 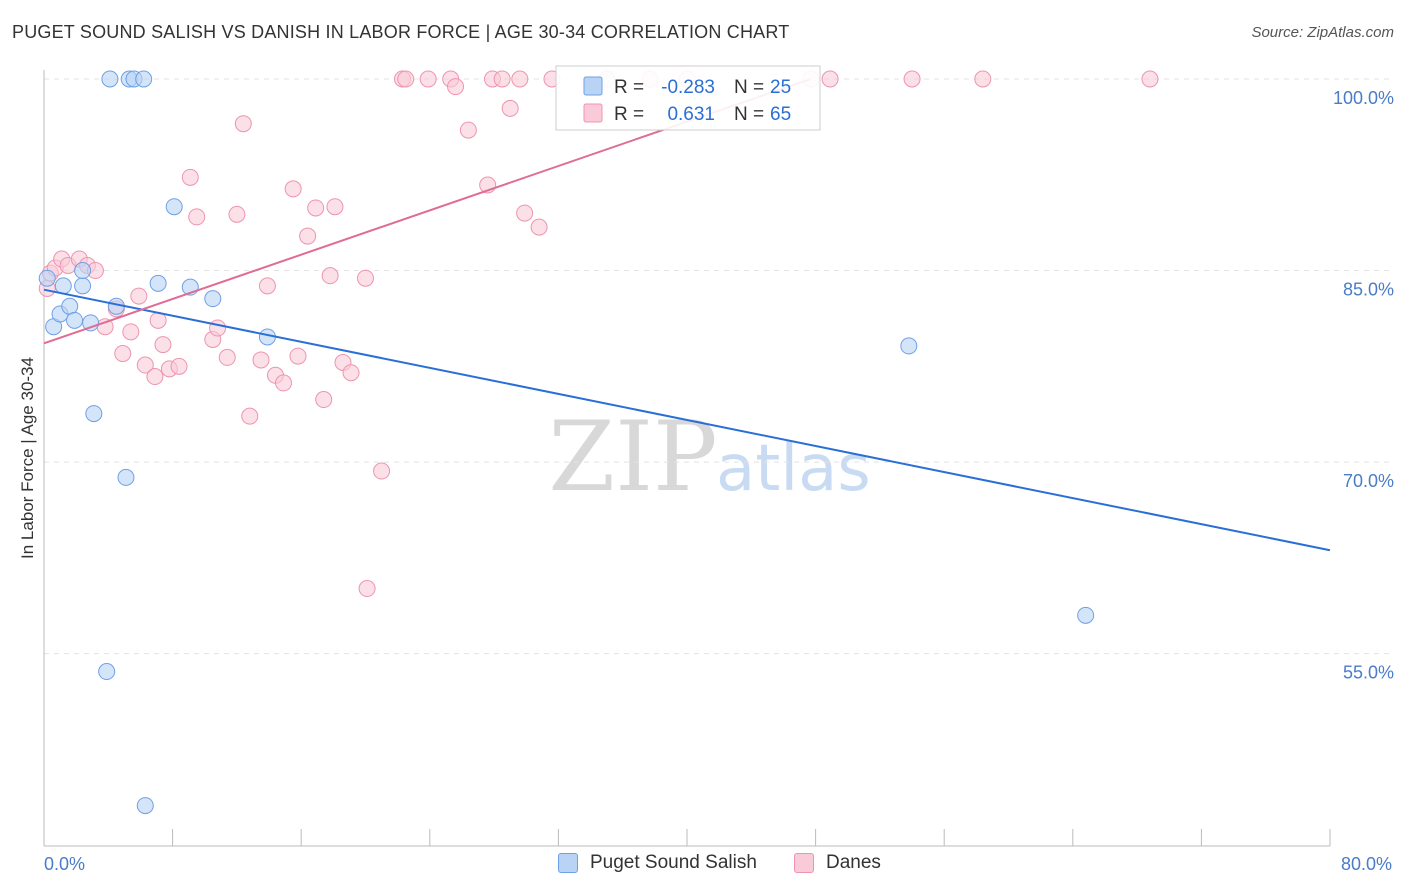 What do you see at coordinates (749, 87) in the screenshot?
I see `legend-n-label-1: N =` at bounding box center [749, 87].